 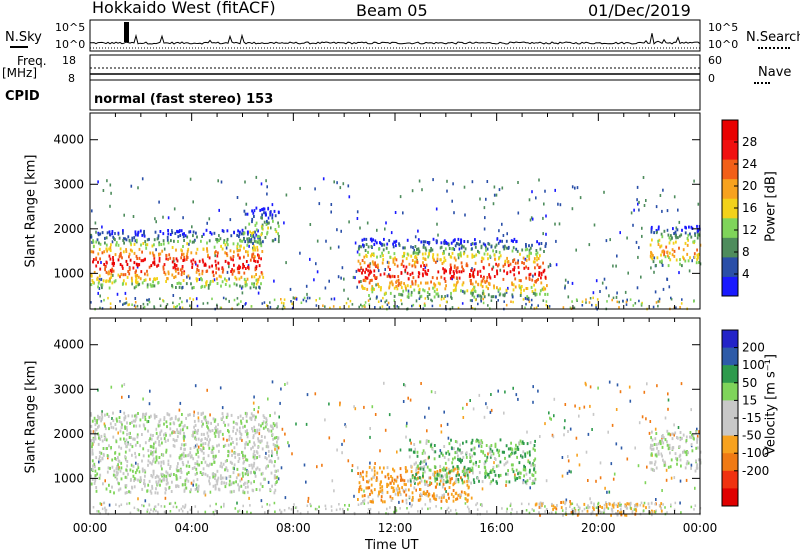 I want to click on velocity-colorbar-swatch, so click(x=730, y=462).